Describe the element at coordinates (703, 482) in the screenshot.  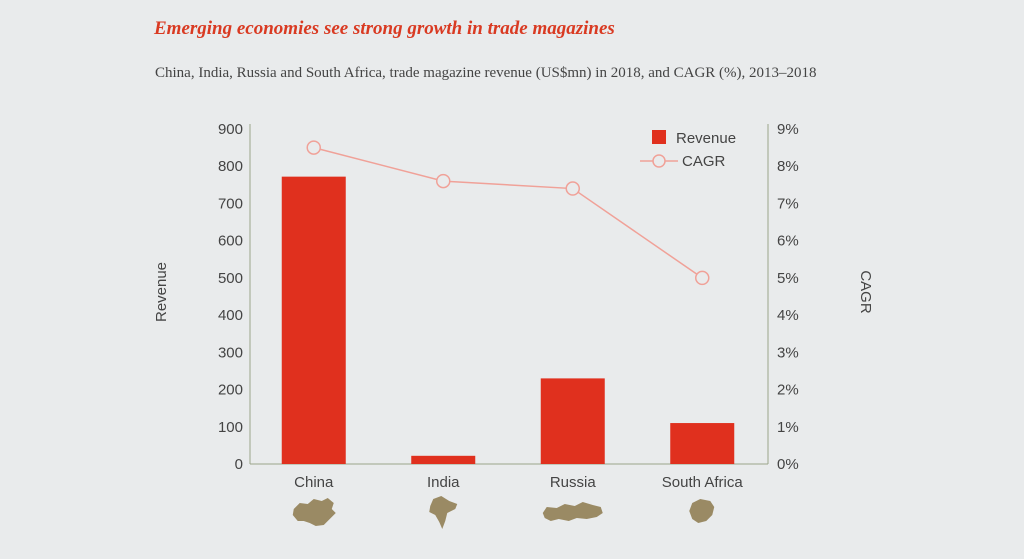
I see `category-label: South Africa` at that location.